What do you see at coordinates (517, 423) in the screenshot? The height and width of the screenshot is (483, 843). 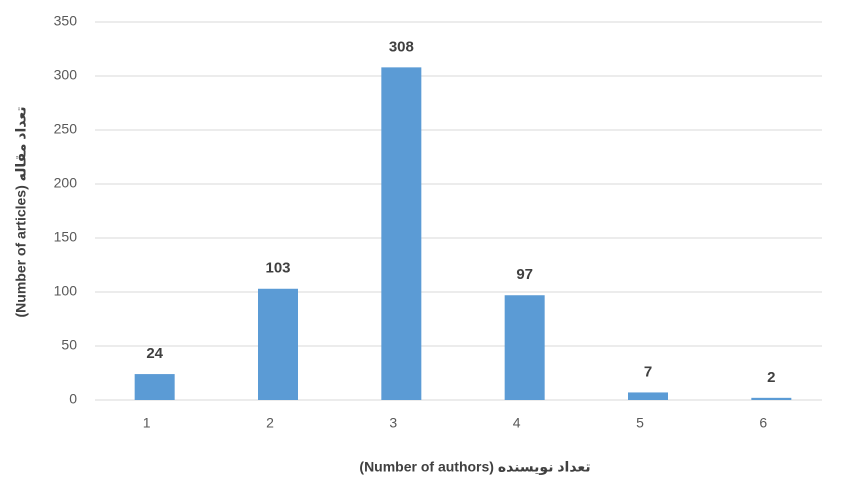 I see `x-tick-label: 4` at bounding box center [517, 423].